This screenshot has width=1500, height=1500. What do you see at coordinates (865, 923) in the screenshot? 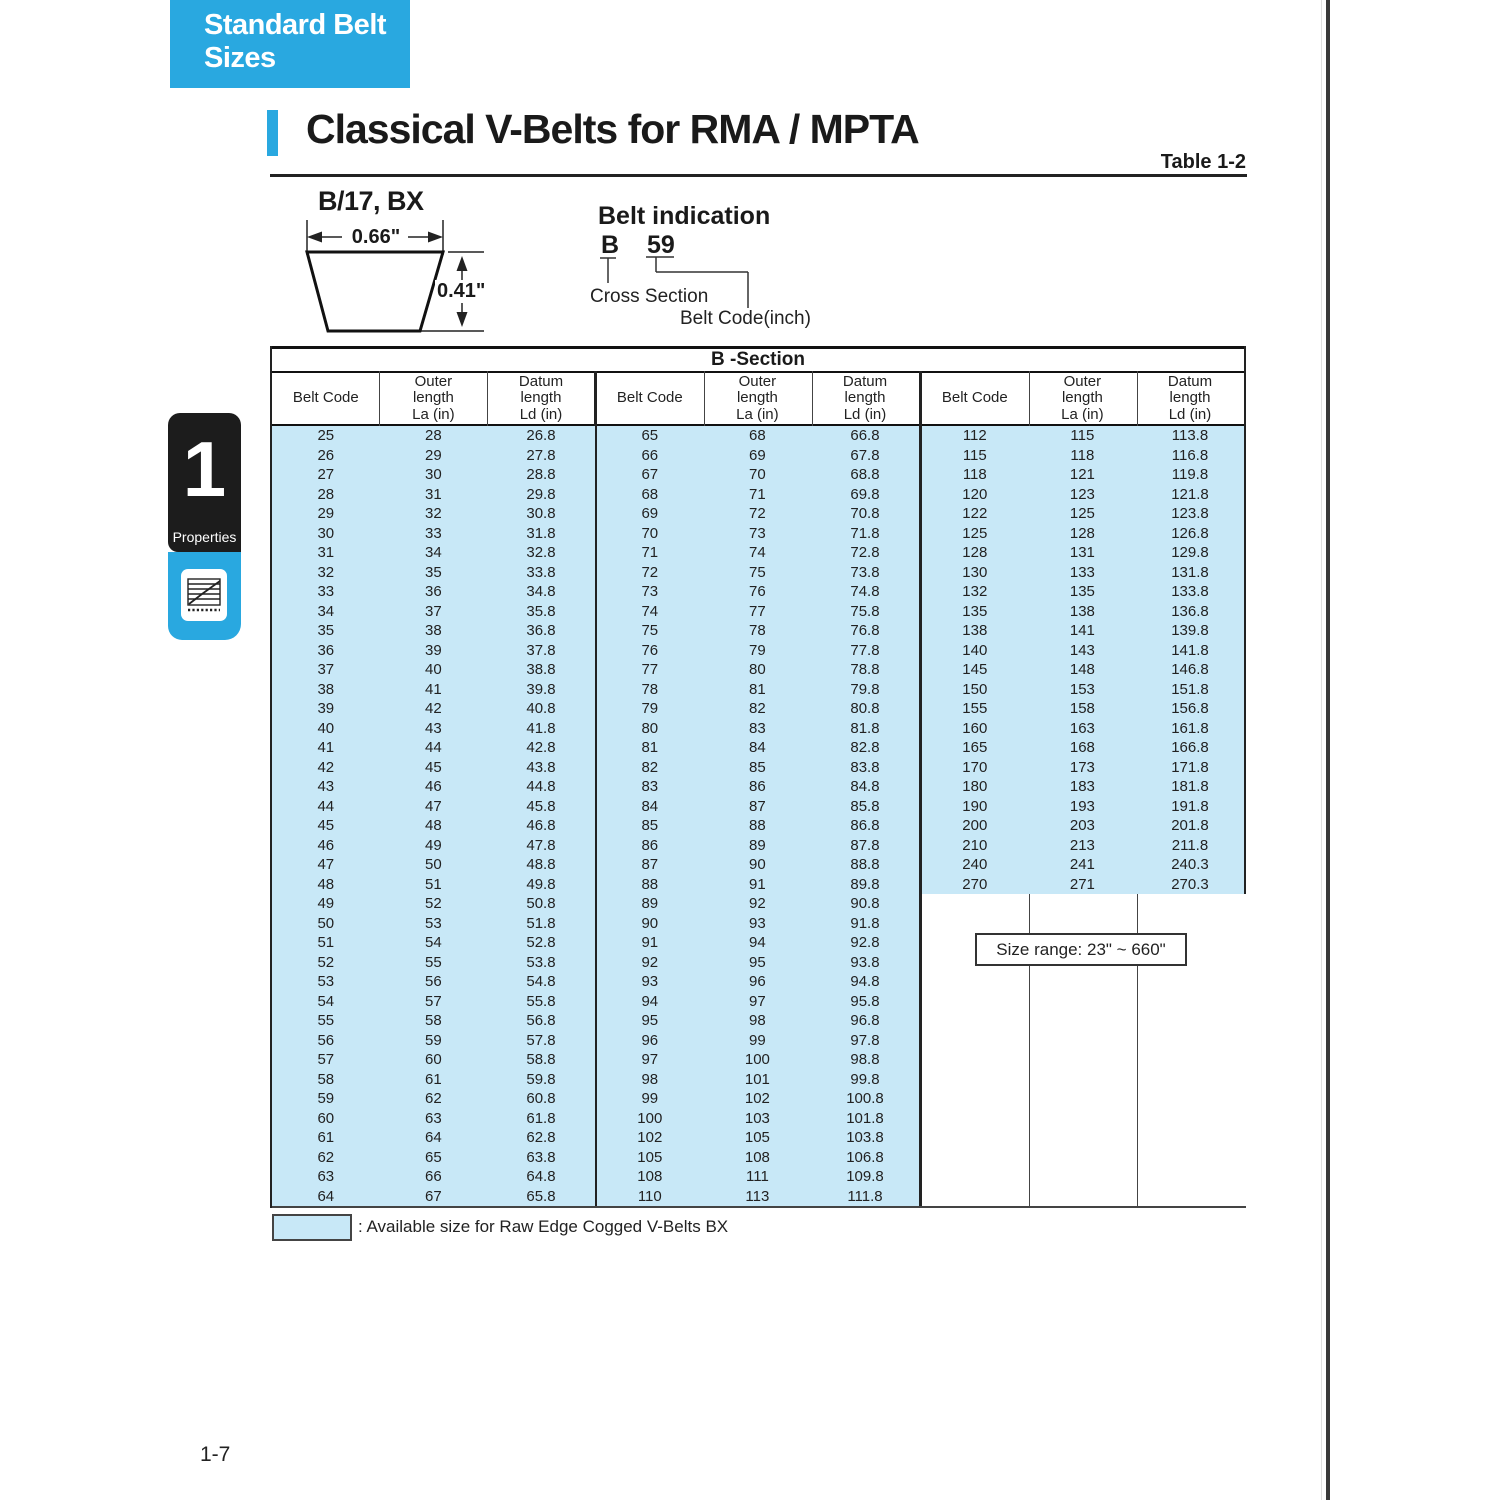
I see `table-cell: 91.8` at bounding box center [865, 923].